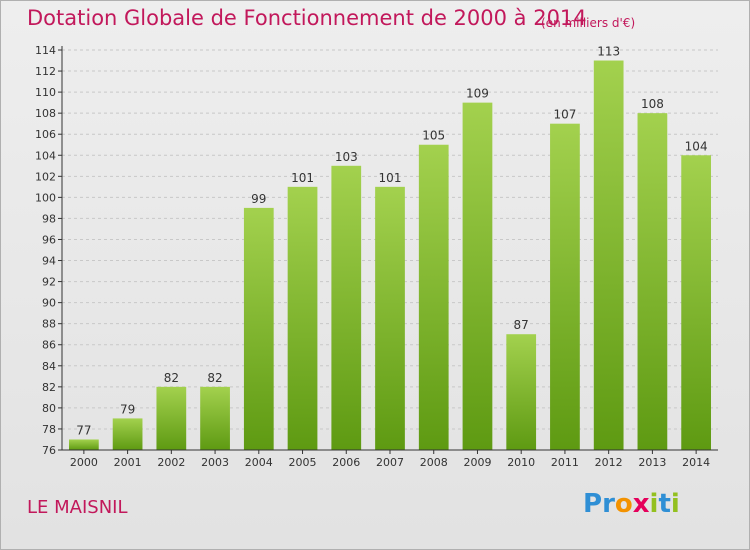 The image size is (750, 550). I want to click on data-label: 108, so click(652, 104).